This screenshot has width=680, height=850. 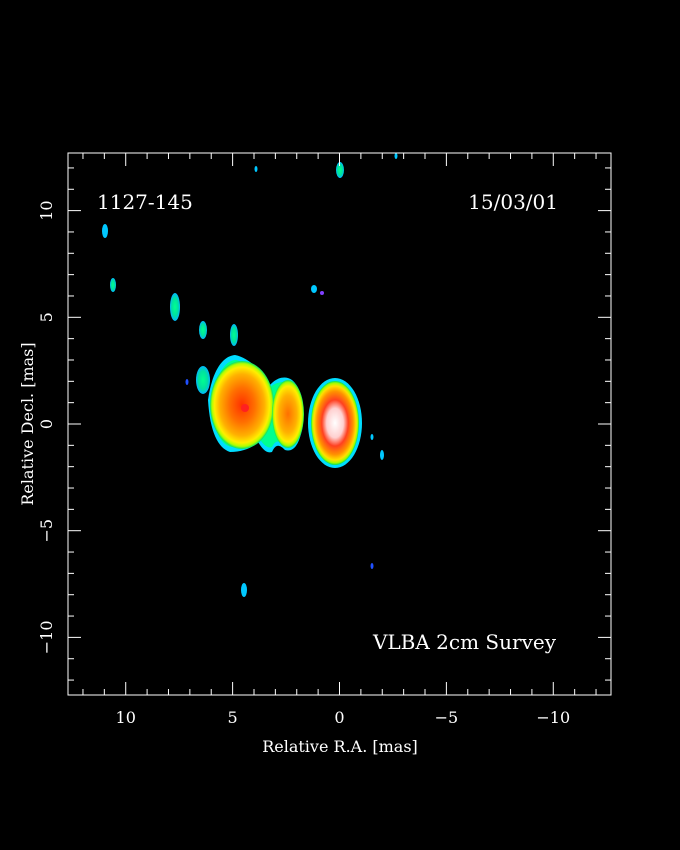 What do you see at coordinates (233, 717) in the screenshot?
I see `x-tick-label: 5` at bounding box center [233, 717].